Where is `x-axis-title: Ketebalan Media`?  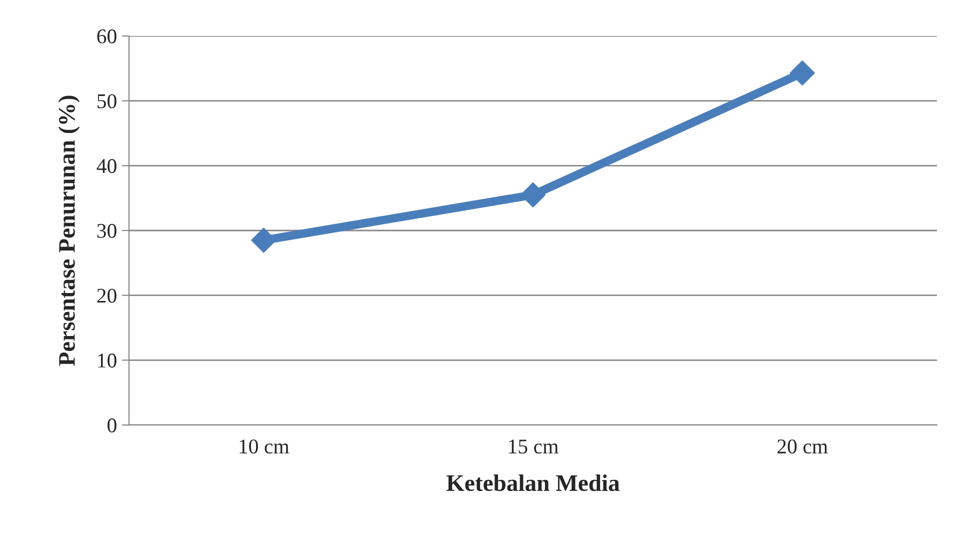 x-axis-title: Ketebalan Media is located at coordinates (533, 483).